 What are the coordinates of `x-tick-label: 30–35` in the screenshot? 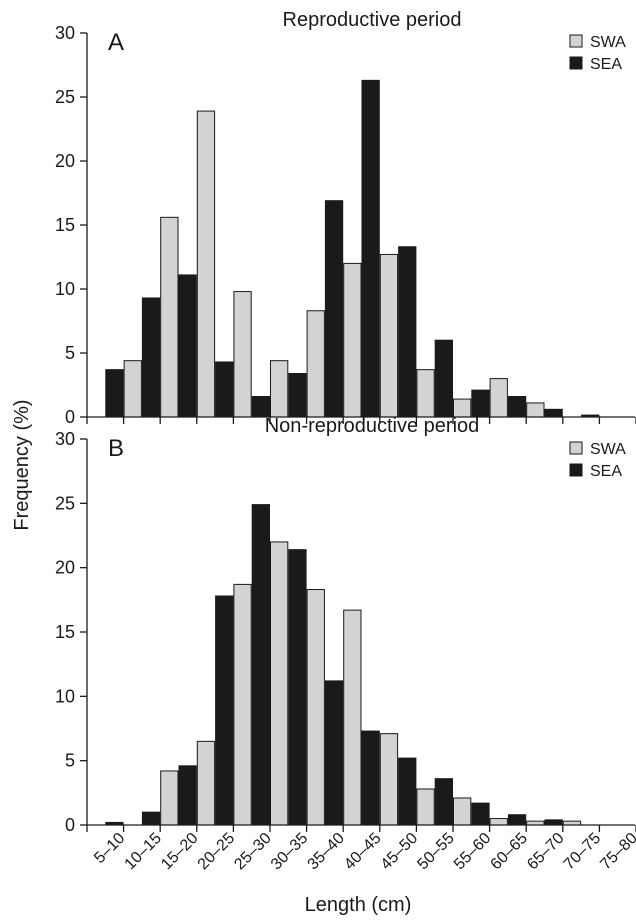 It's located at (290, 852).